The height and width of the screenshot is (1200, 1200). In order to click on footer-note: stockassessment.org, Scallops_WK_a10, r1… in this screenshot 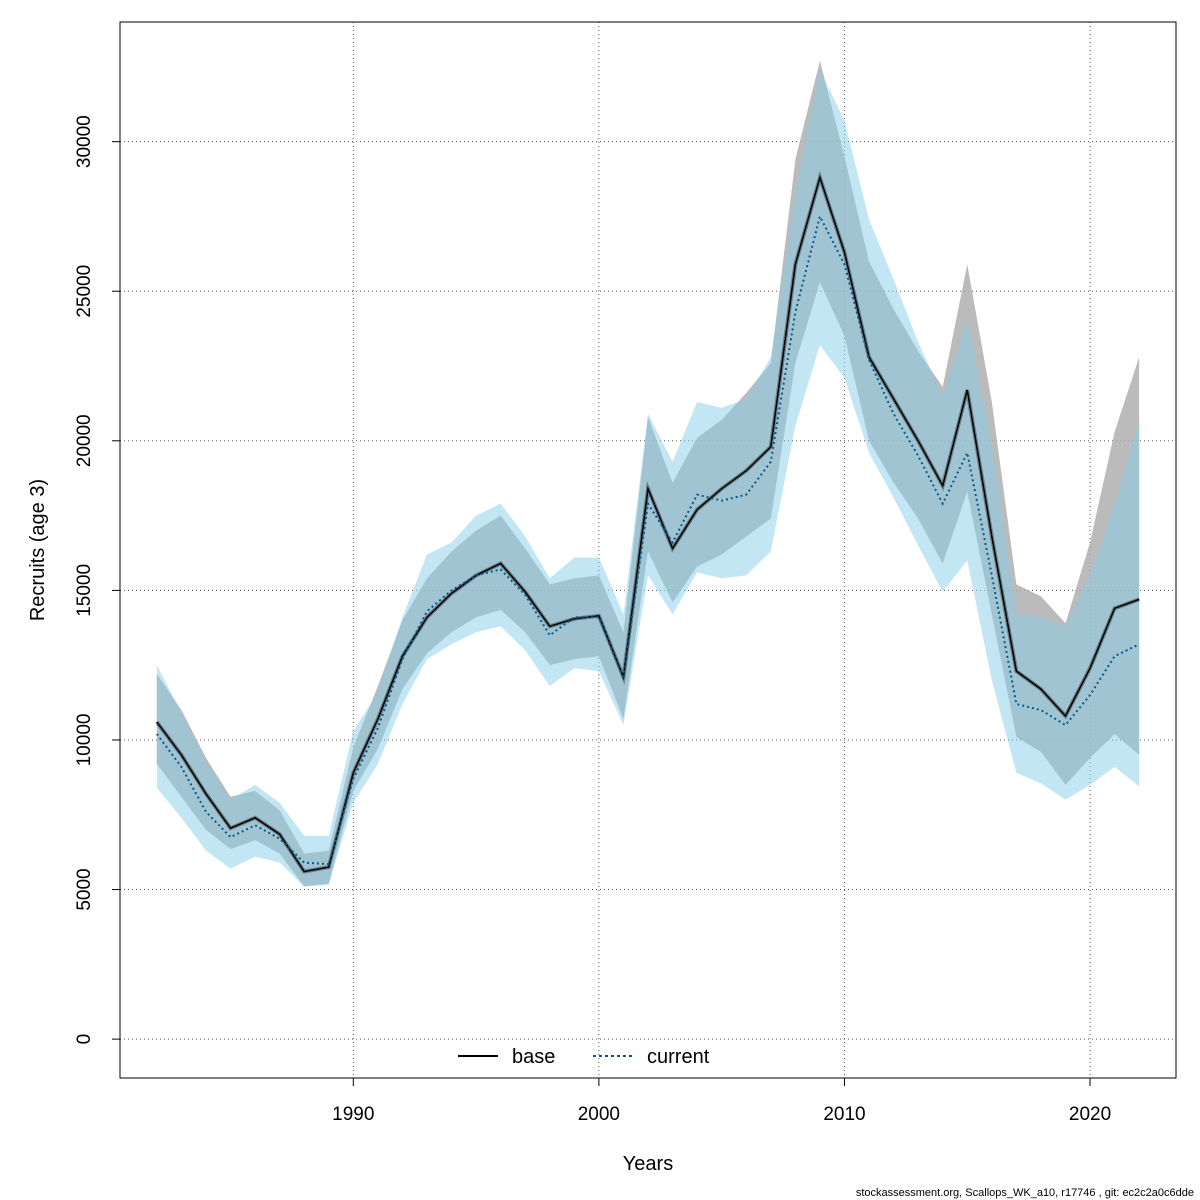, I will do `click(1025, 1193)`.